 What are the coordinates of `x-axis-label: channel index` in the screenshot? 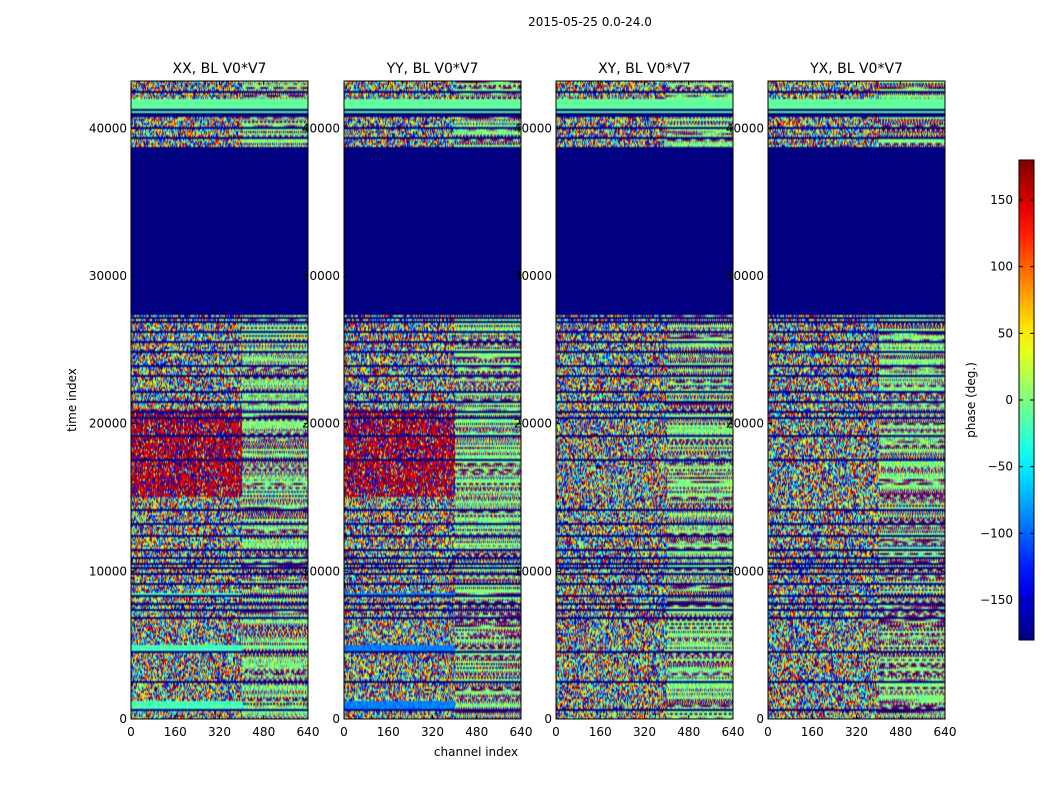 It's located at (476, 752).